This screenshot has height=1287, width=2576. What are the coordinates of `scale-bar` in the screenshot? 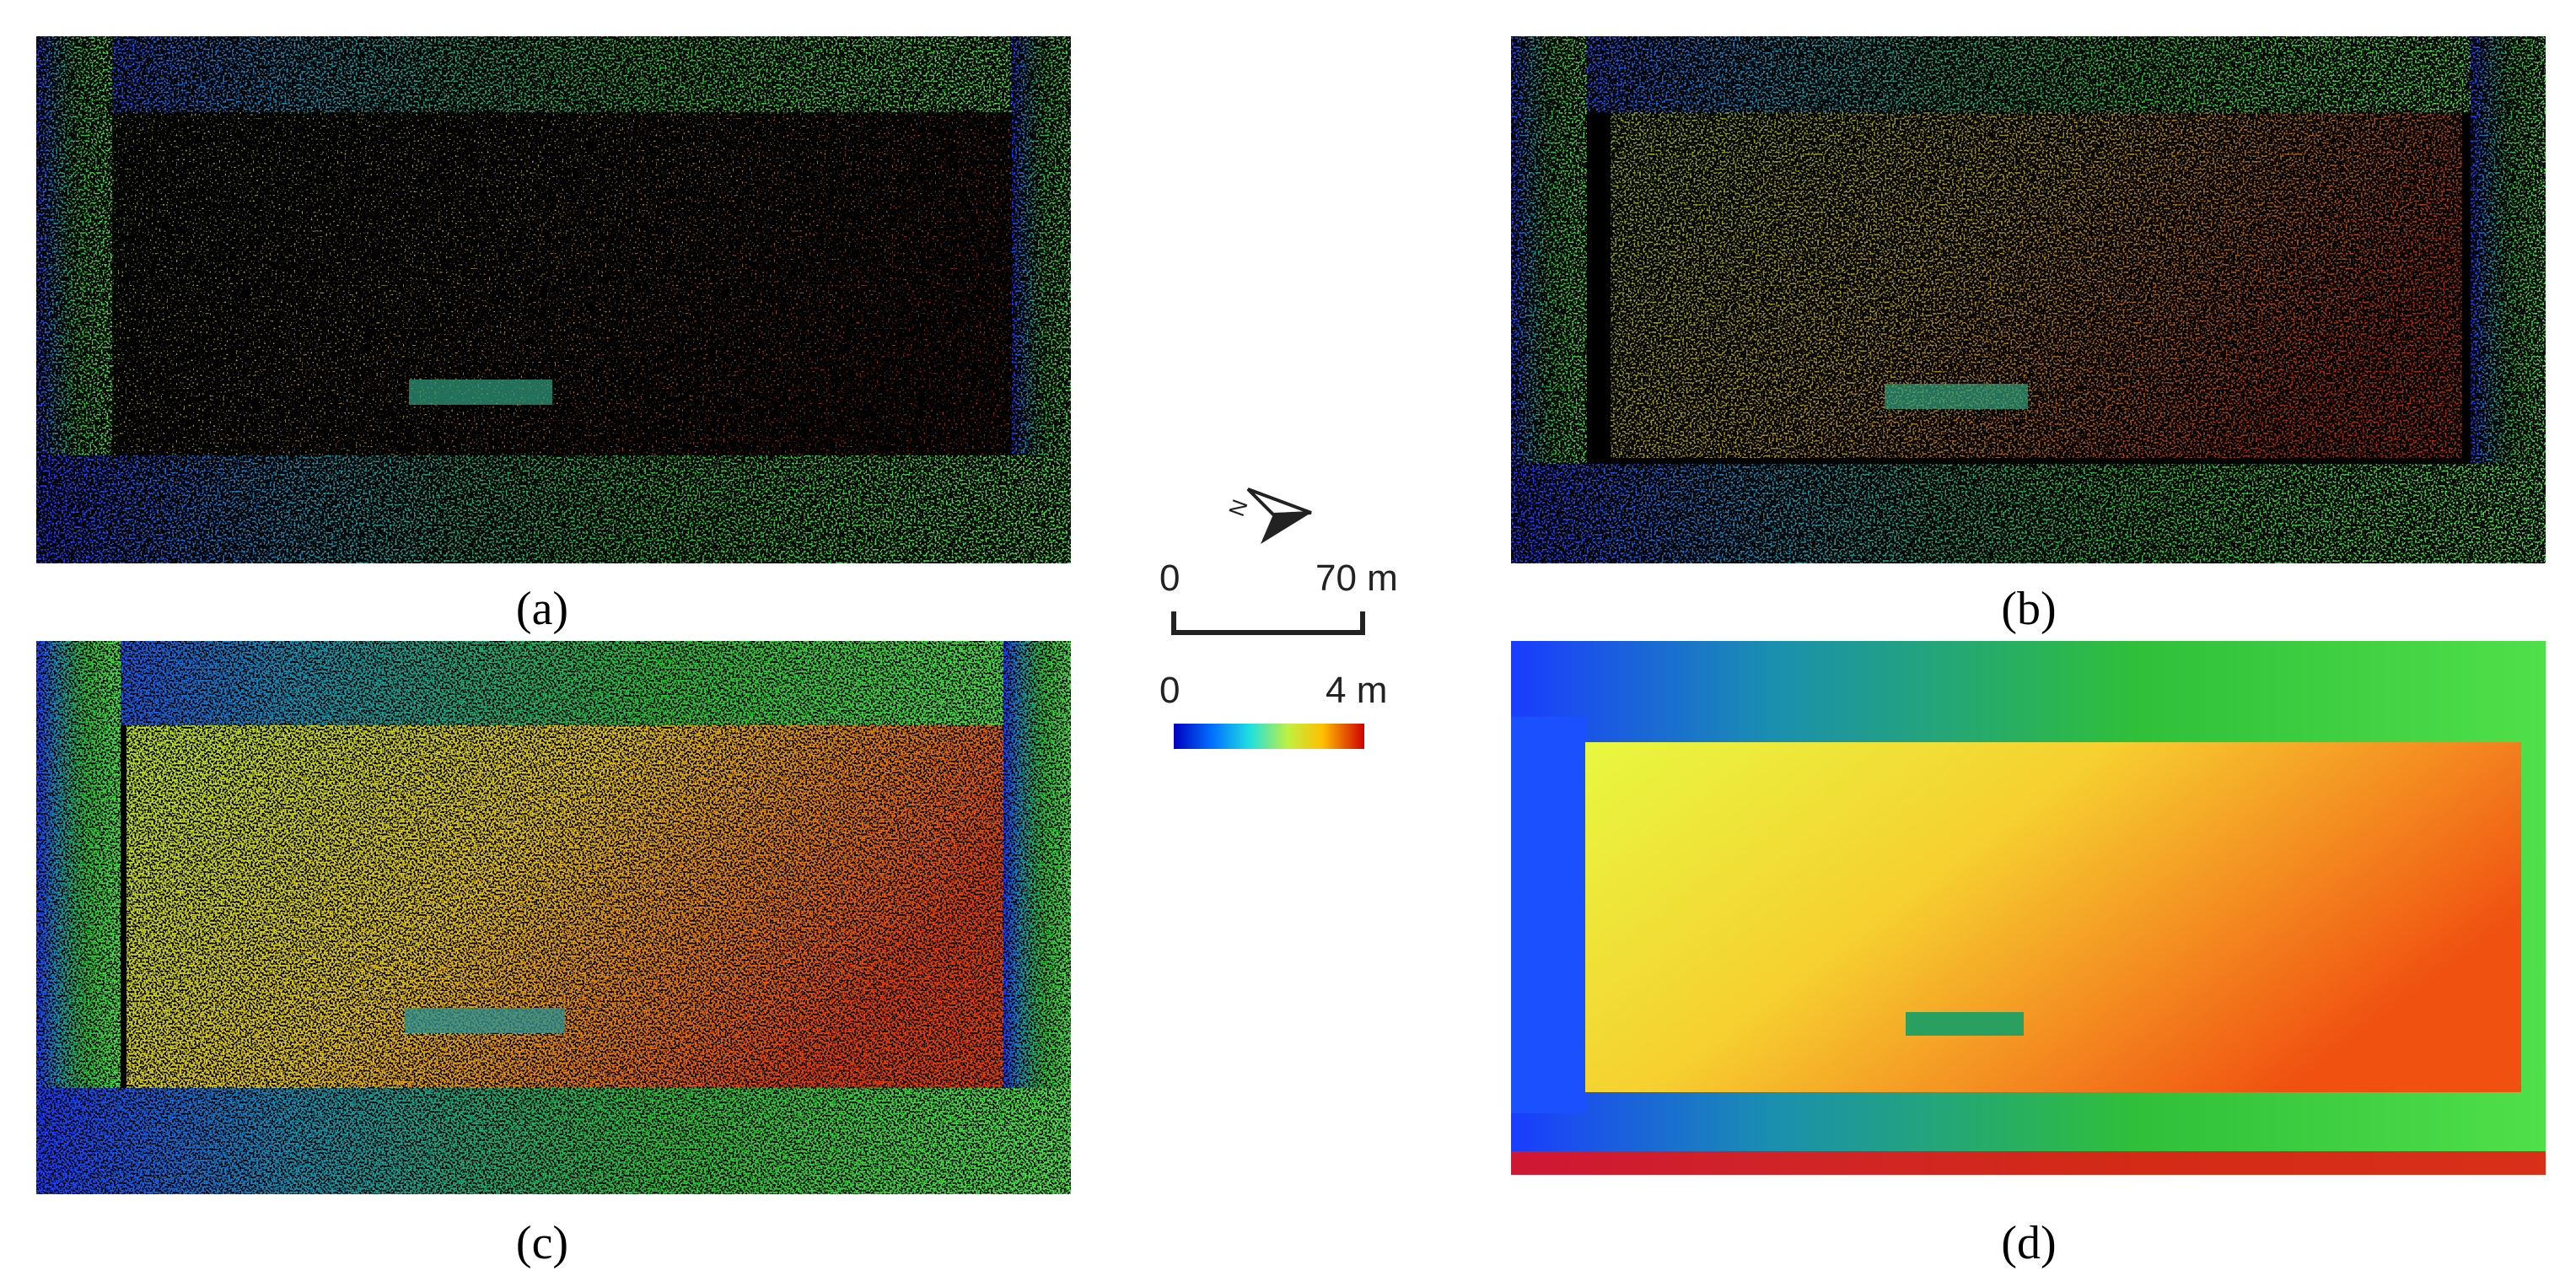 It's located at (1268, 623).